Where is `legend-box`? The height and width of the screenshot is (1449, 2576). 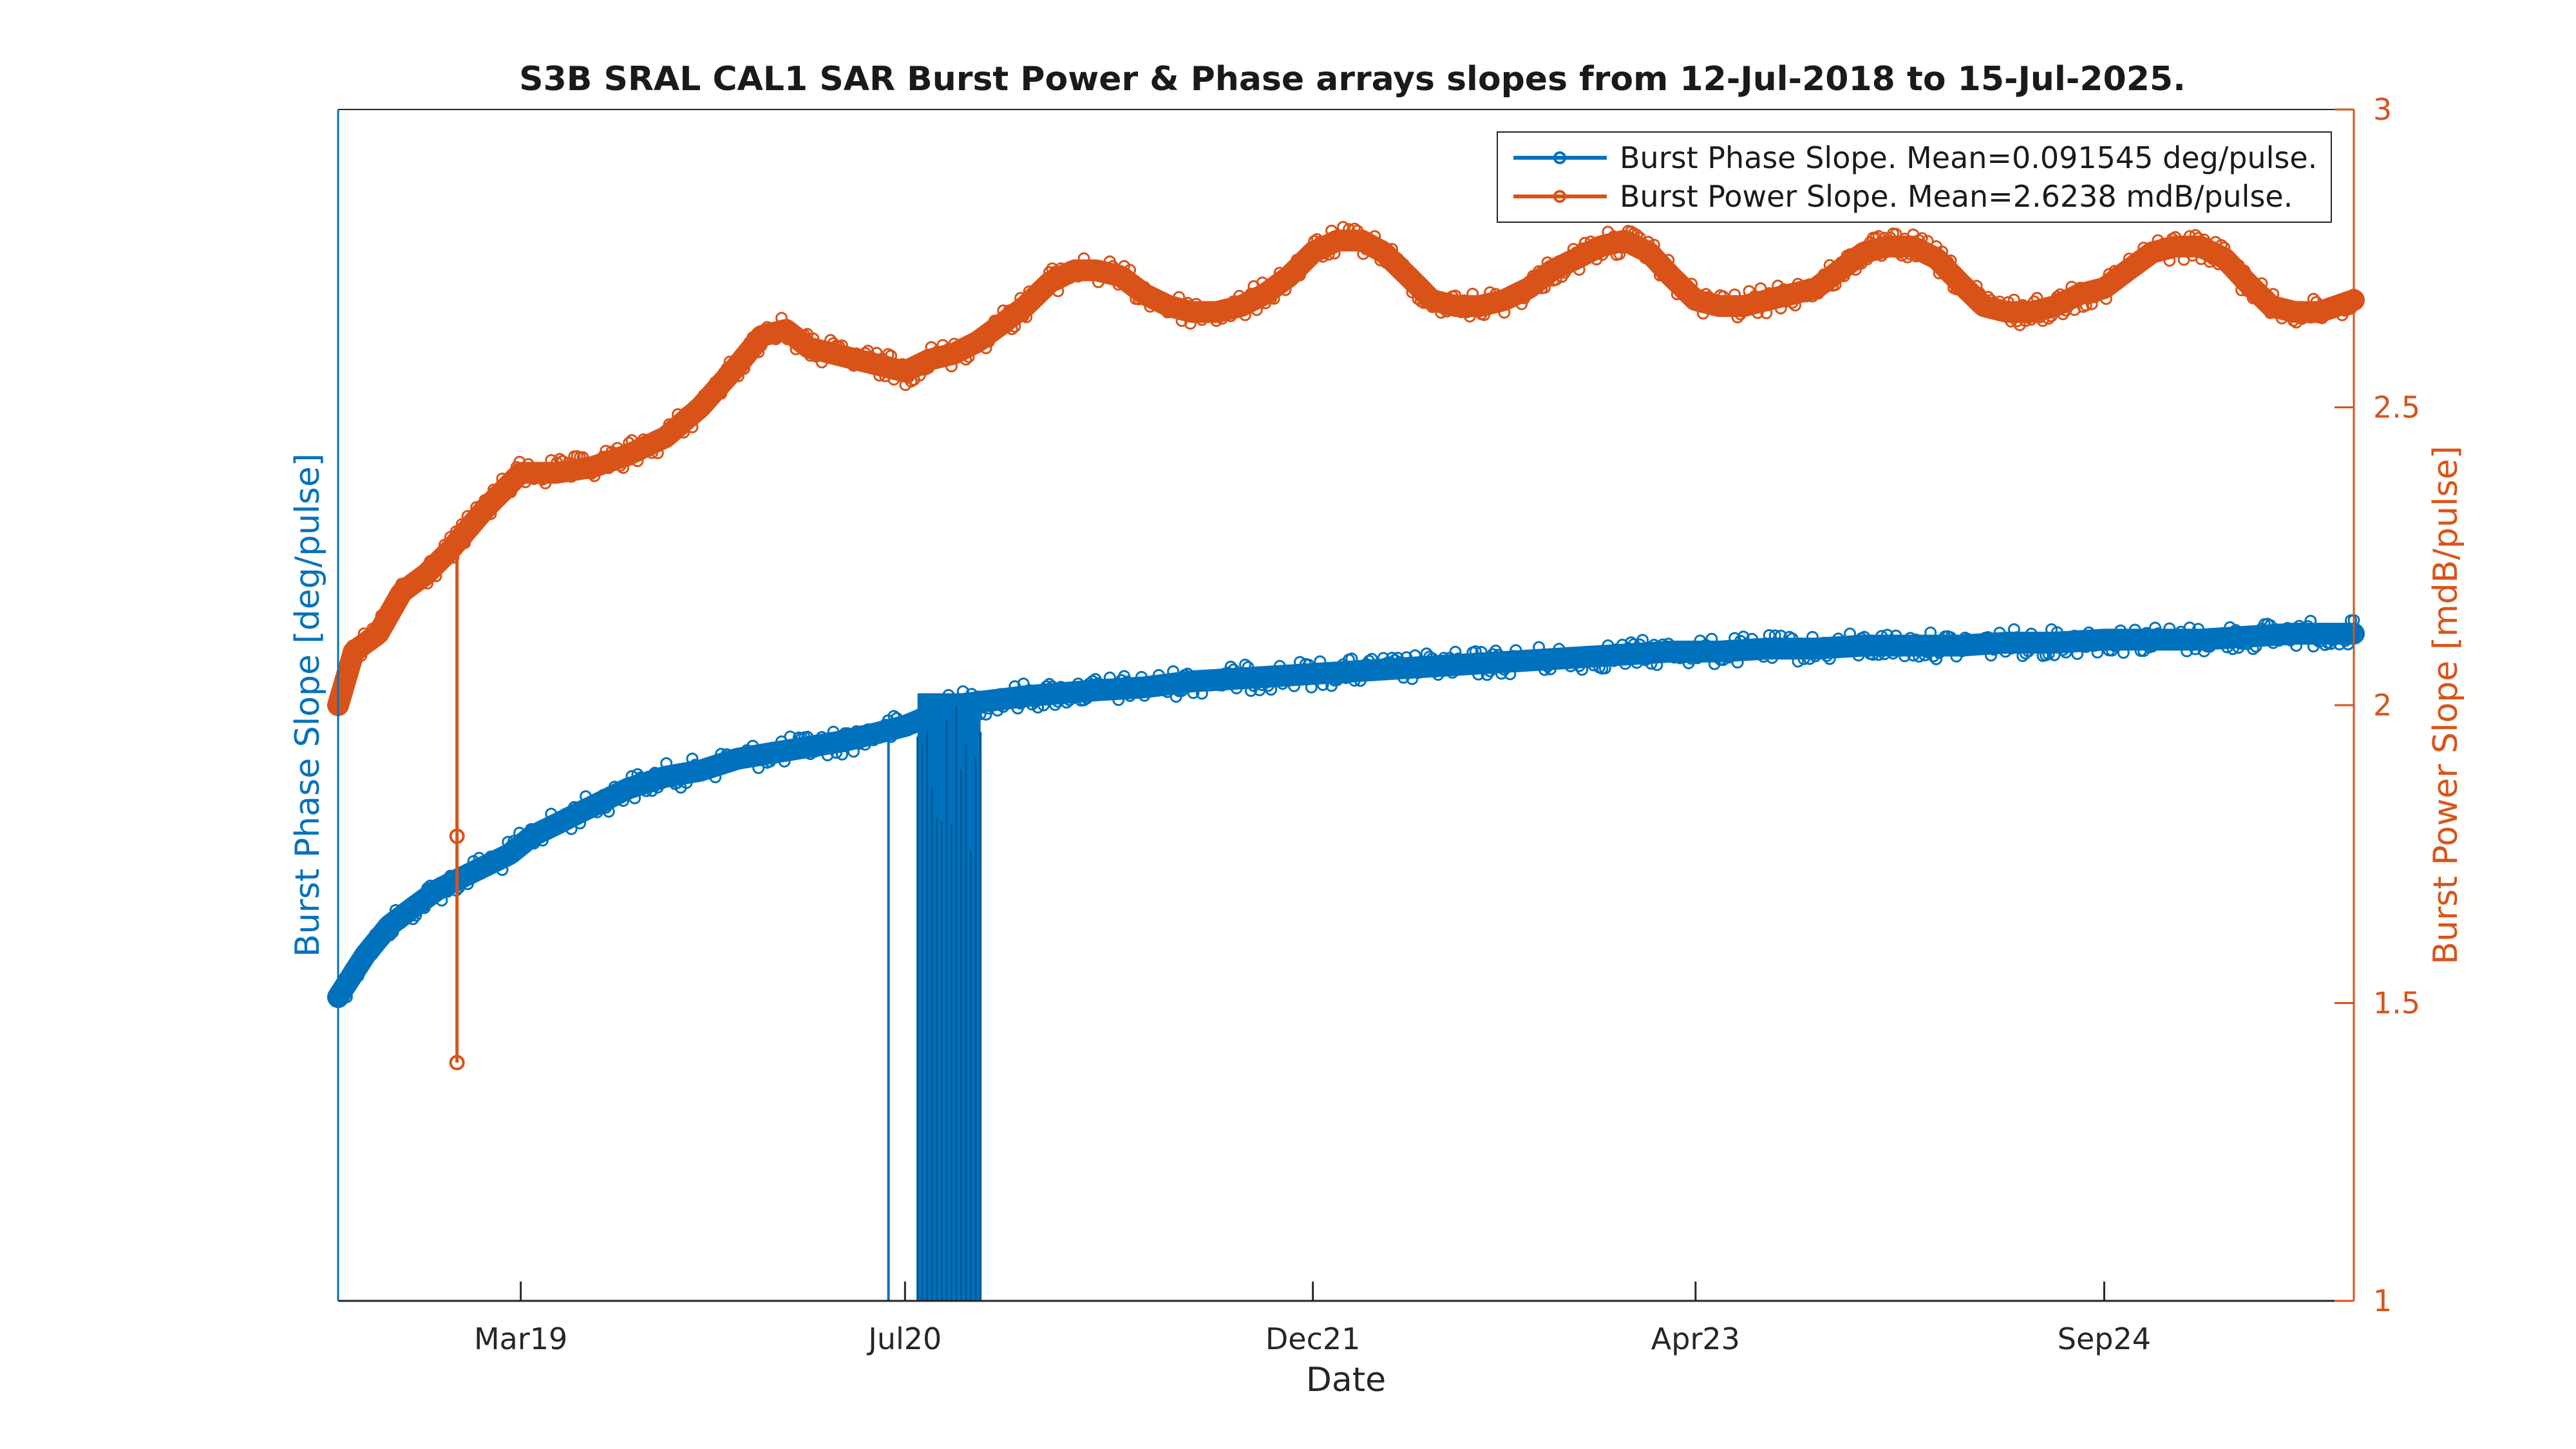
legend-box is located at coordinates (1915, 177).